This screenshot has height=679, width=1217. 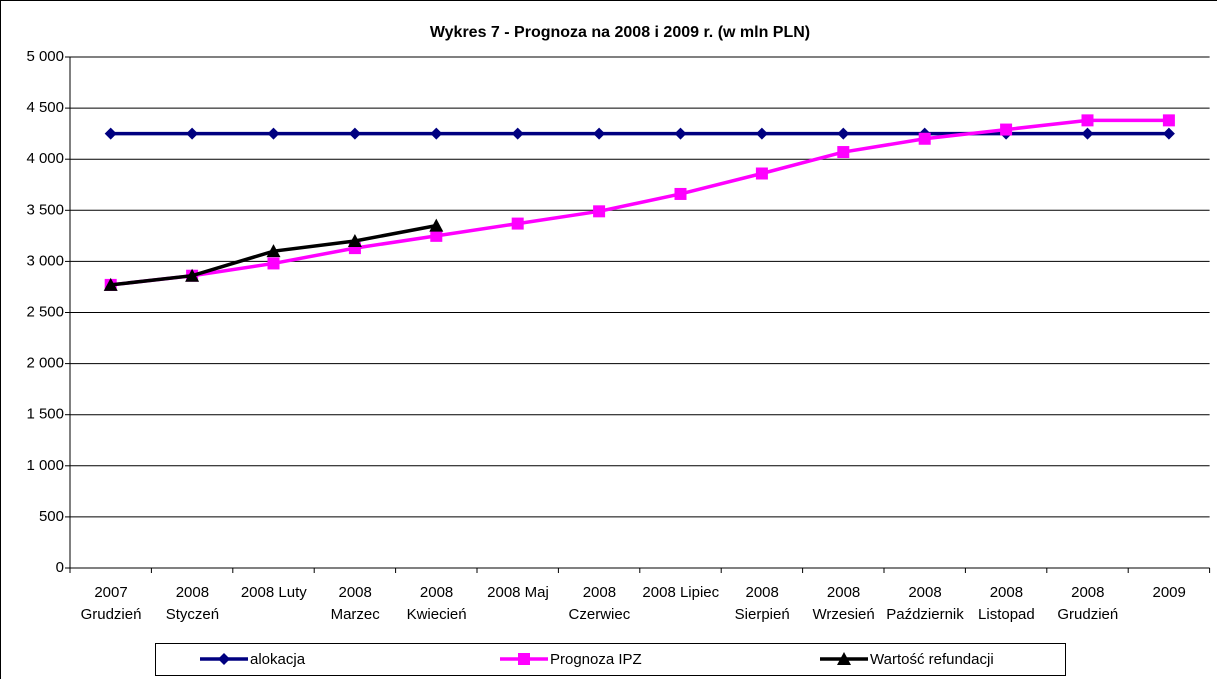 I want to click on y-tick-label: 1 000, so click(x=45, y=465).